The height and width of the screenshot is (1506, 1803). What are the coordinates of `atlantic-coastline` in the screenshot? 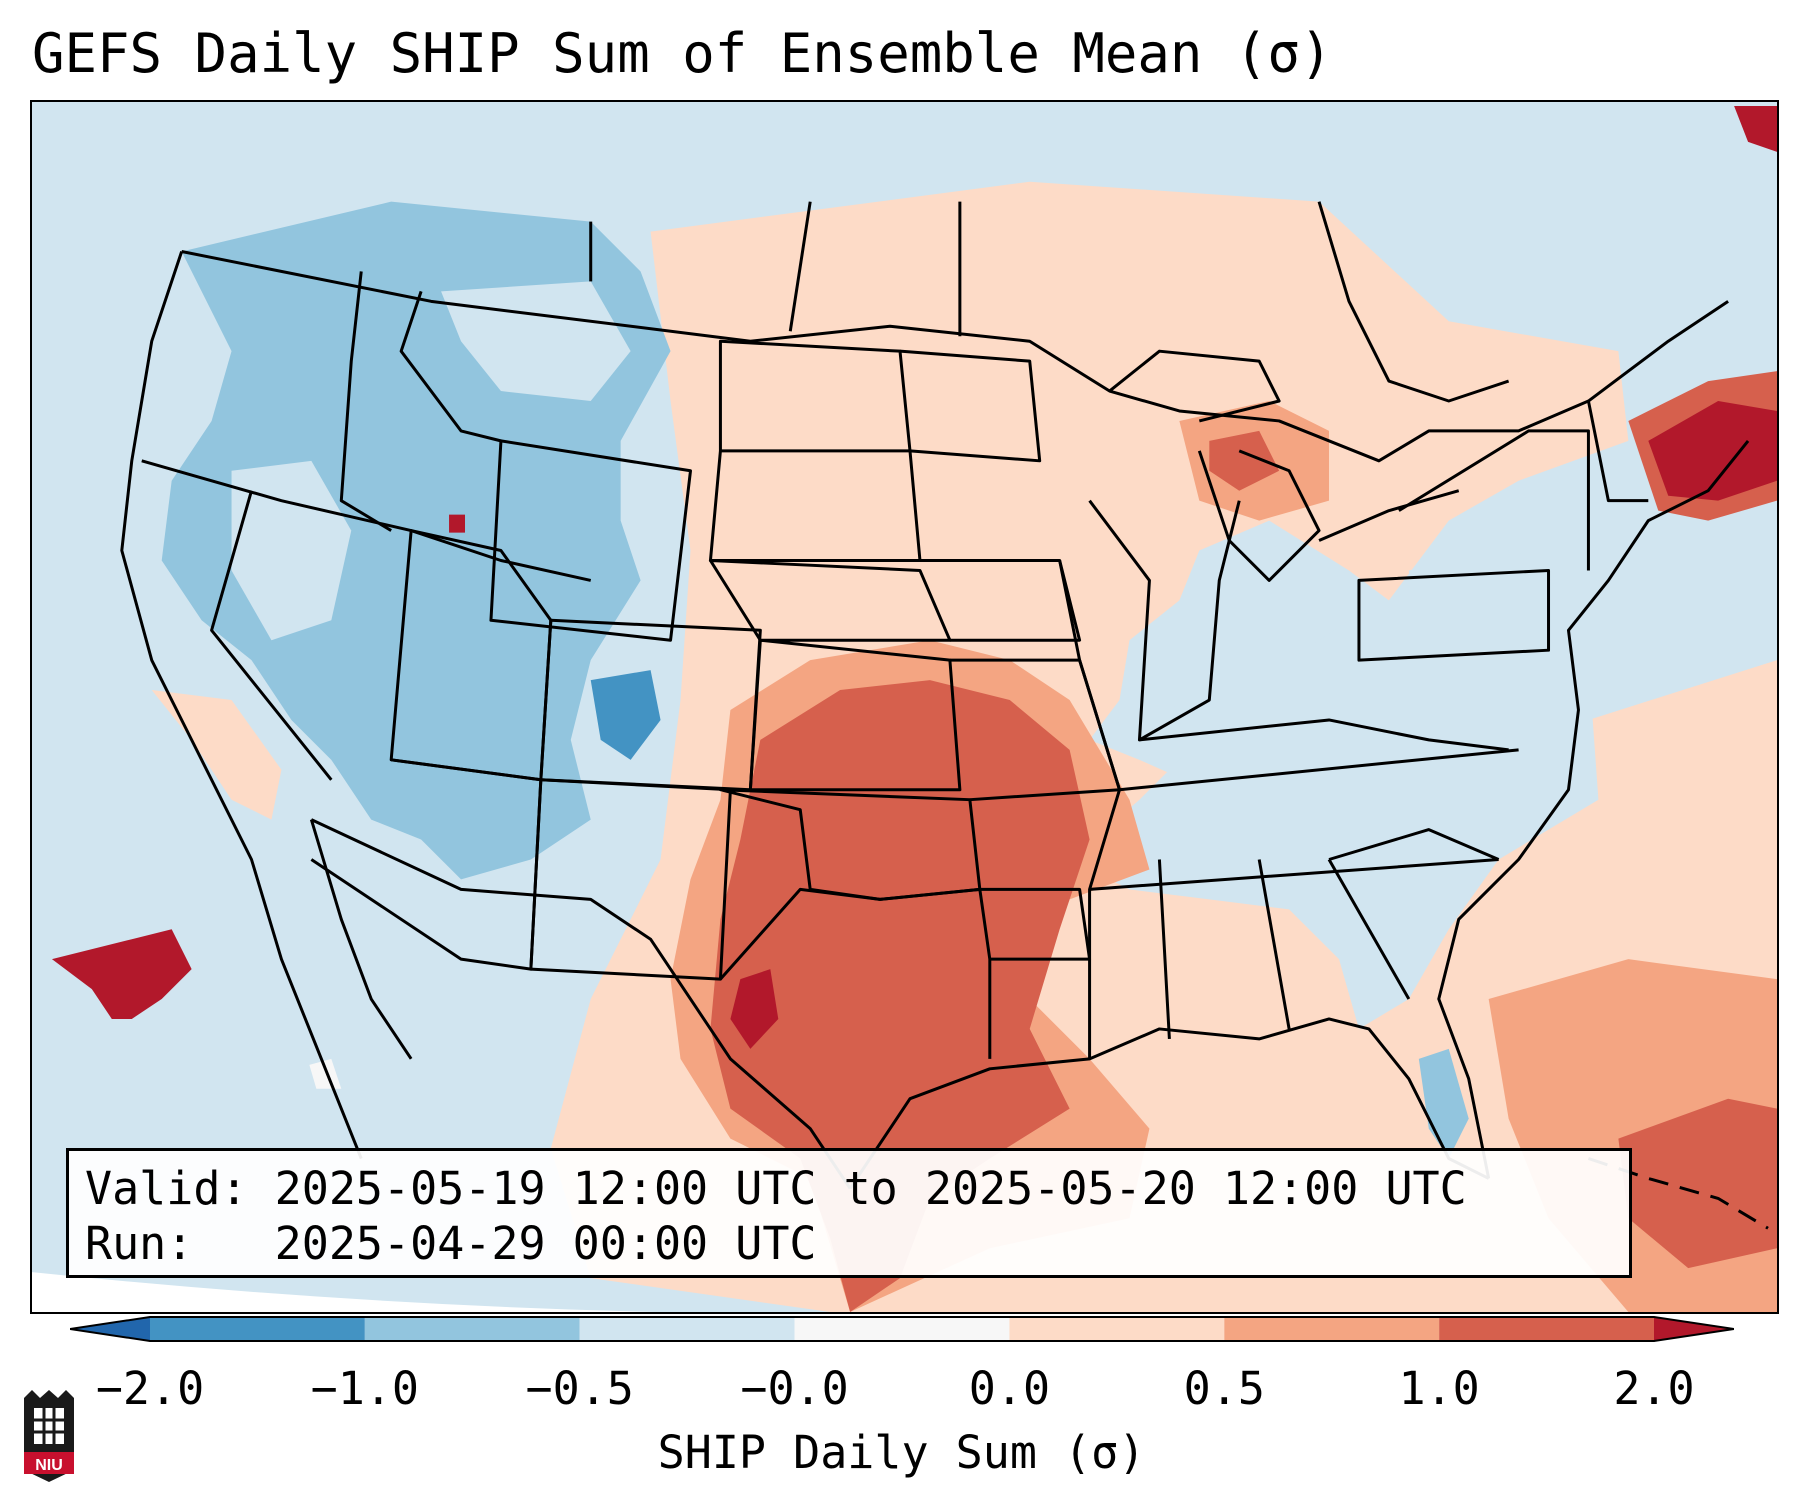 It's located at (1593, 809).